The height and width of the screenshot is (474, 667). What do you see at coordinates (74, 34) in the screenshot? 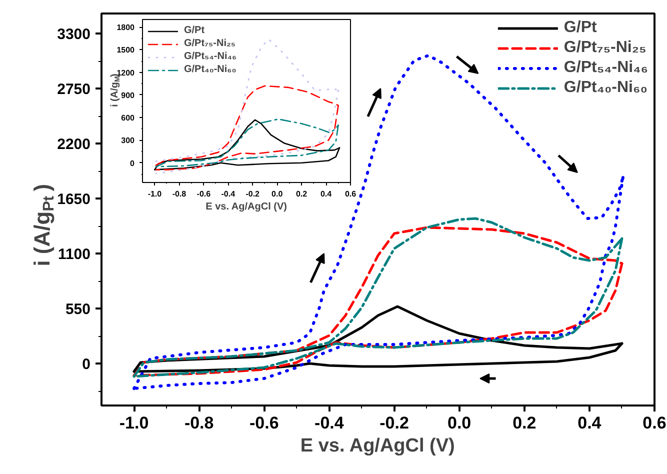
I see `y-tick-label: 3300` at bounding box center [74, 34].